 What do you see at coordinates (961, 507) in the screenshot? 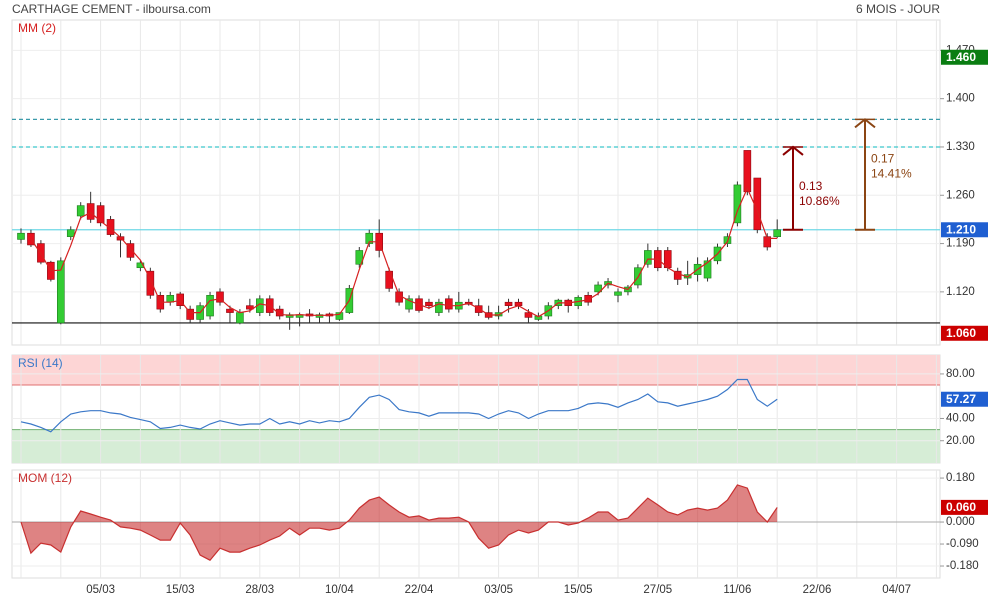
I see `price-marker-label: 0.060` at bounding box center [961, 507].